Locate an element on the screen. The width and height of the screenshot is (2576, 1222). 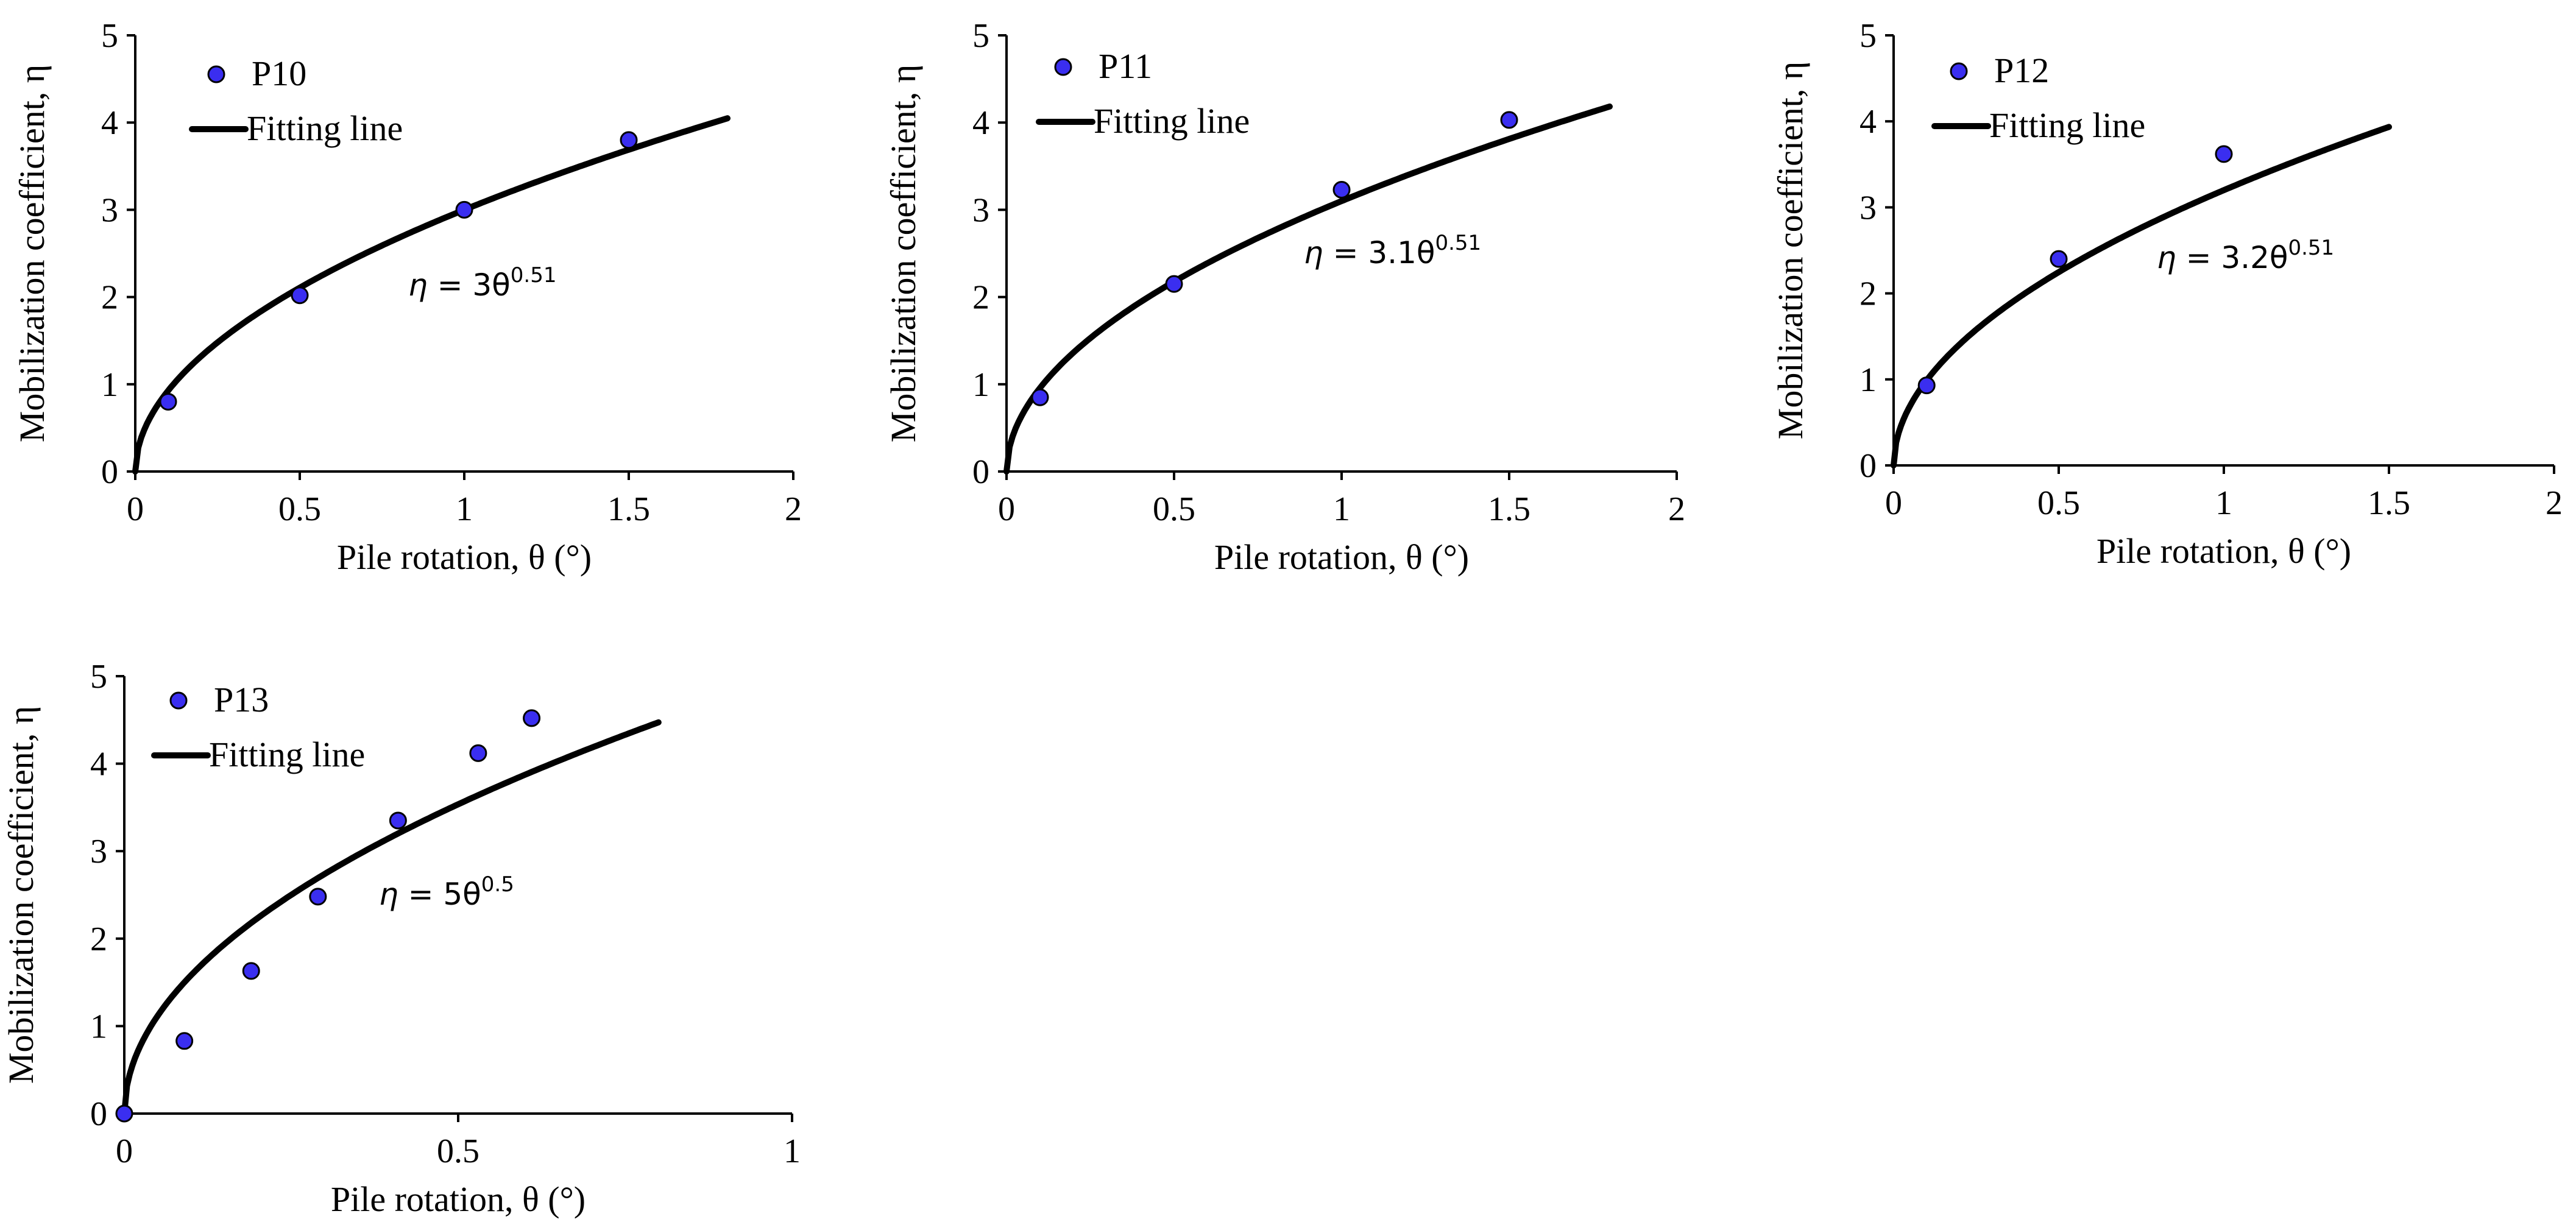
legend-label-series: P13 is located at coordinates (241, 699).